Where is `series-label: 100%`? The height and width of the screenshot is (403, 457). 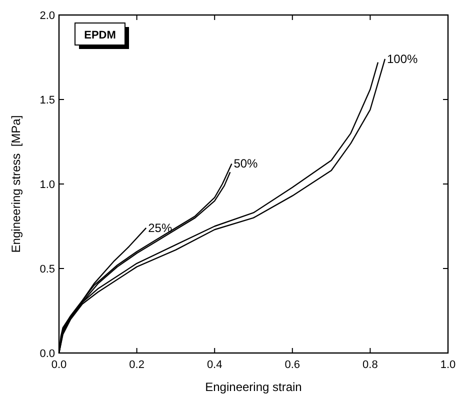
series-label: 100% is located at coordinates (402, 59).